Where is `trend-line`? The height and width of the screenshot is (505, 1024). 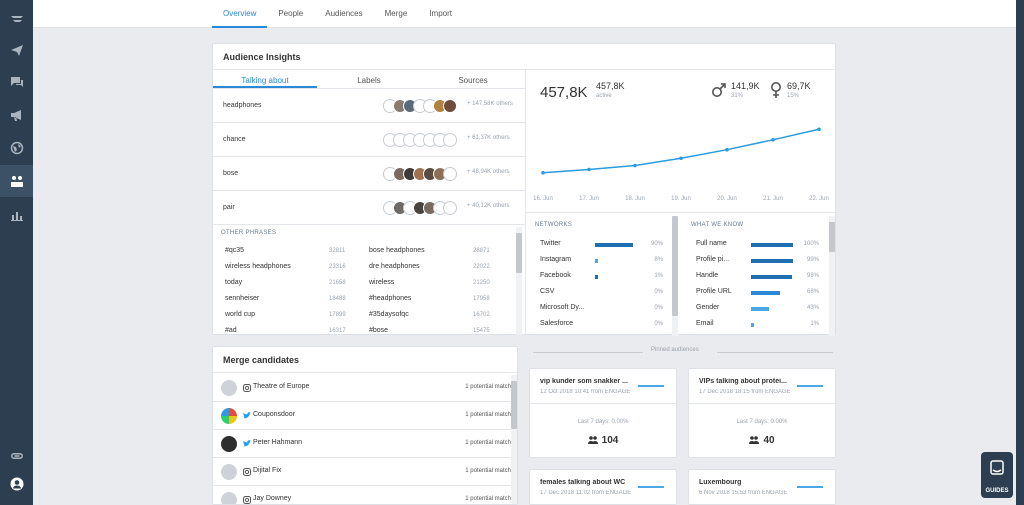
trend-line is located at coordinates (681, 151).